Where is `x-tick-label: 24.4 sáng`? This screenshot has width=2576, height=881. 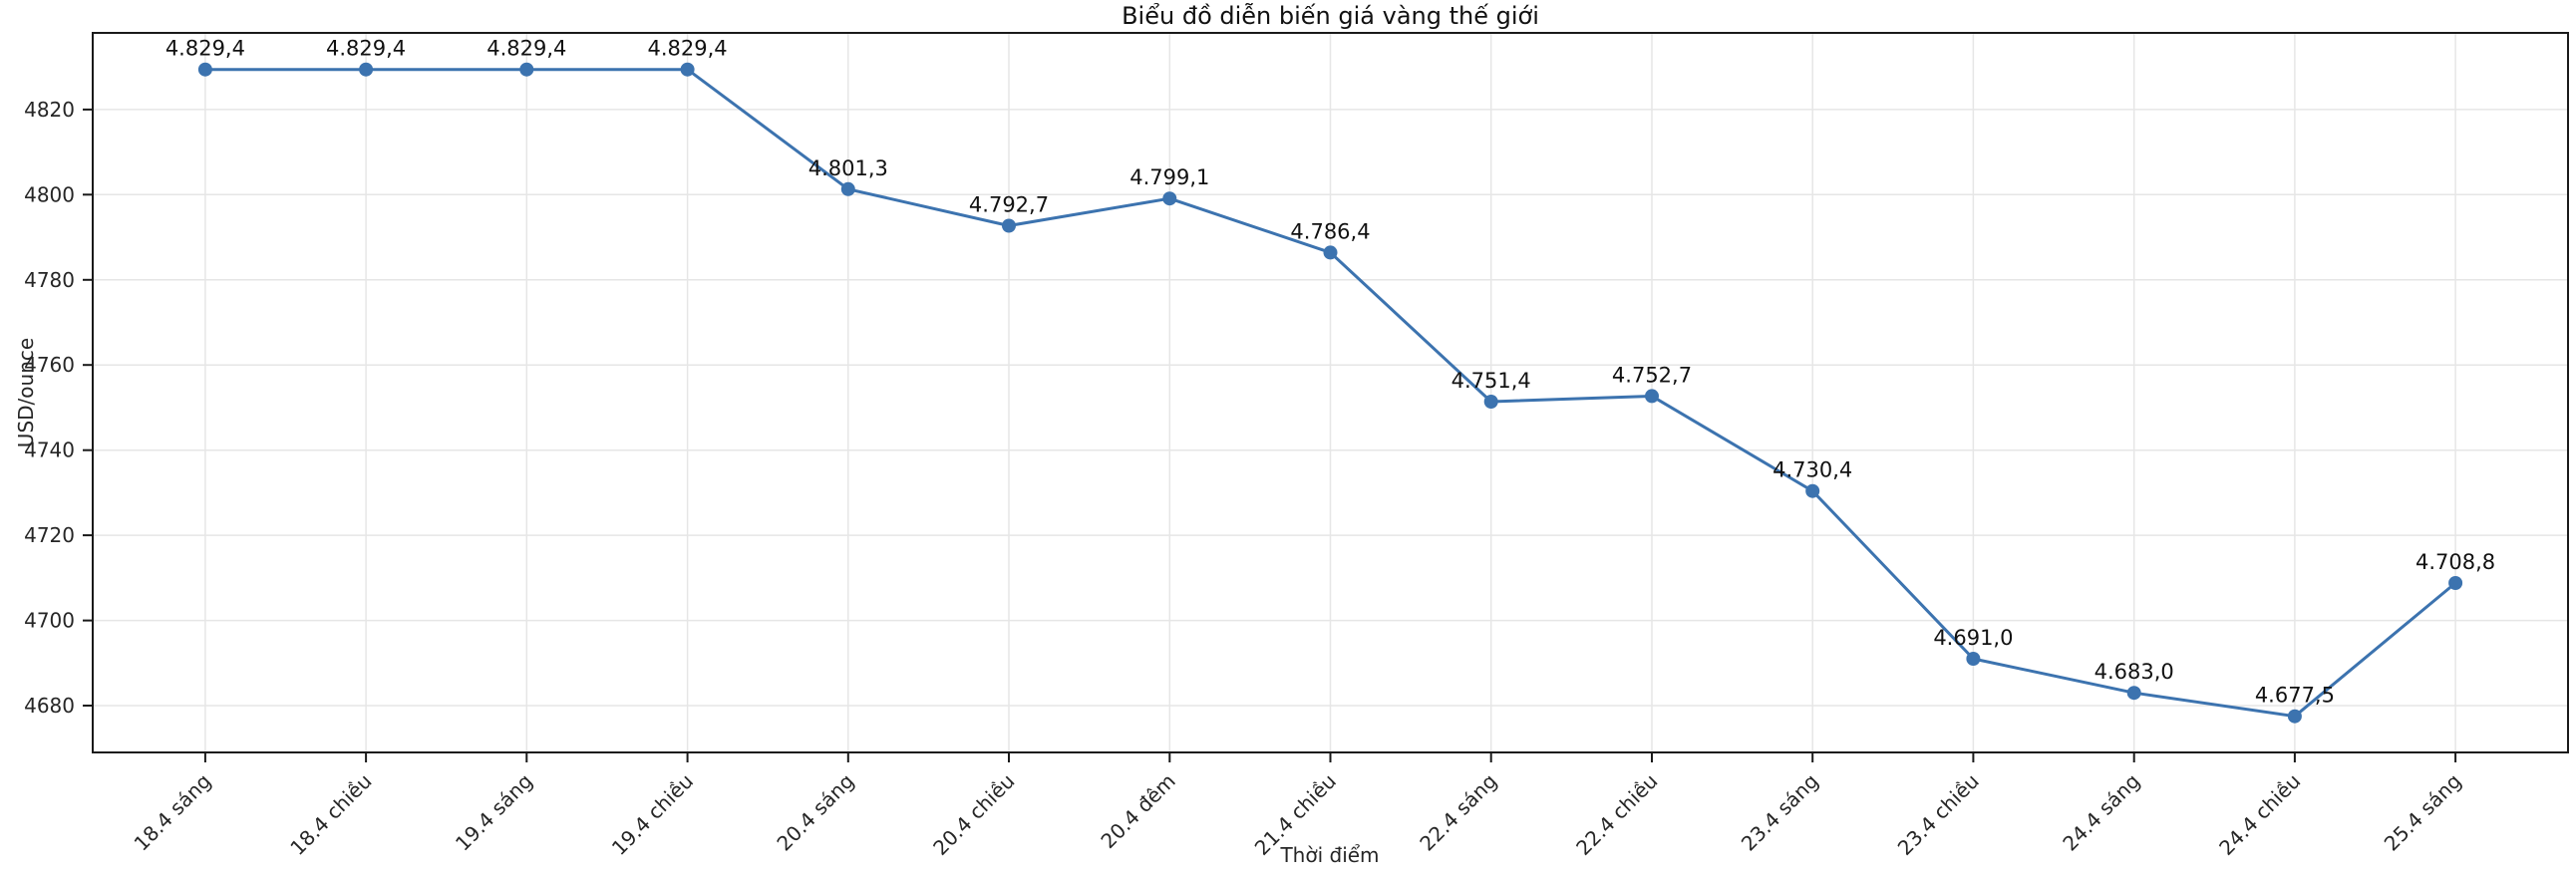 x-tick-label: 24.4 sáng is located at coordinates (2101, 812).